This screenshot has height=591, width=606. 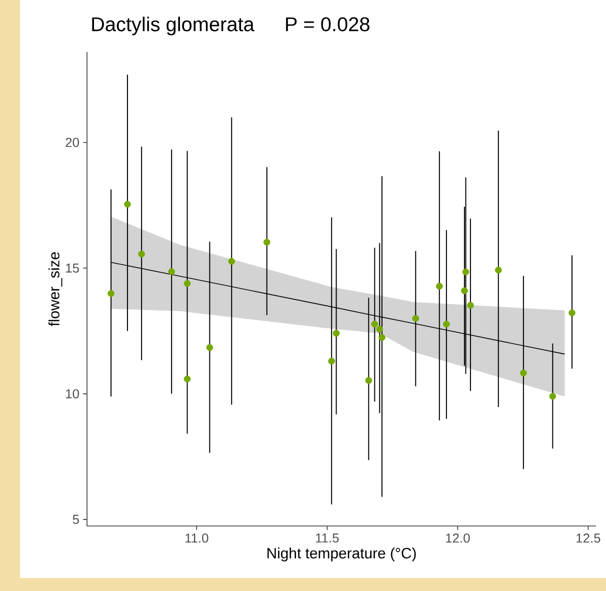 I want to click on x-tick-label: 12.5, so click(x=588, y=538).